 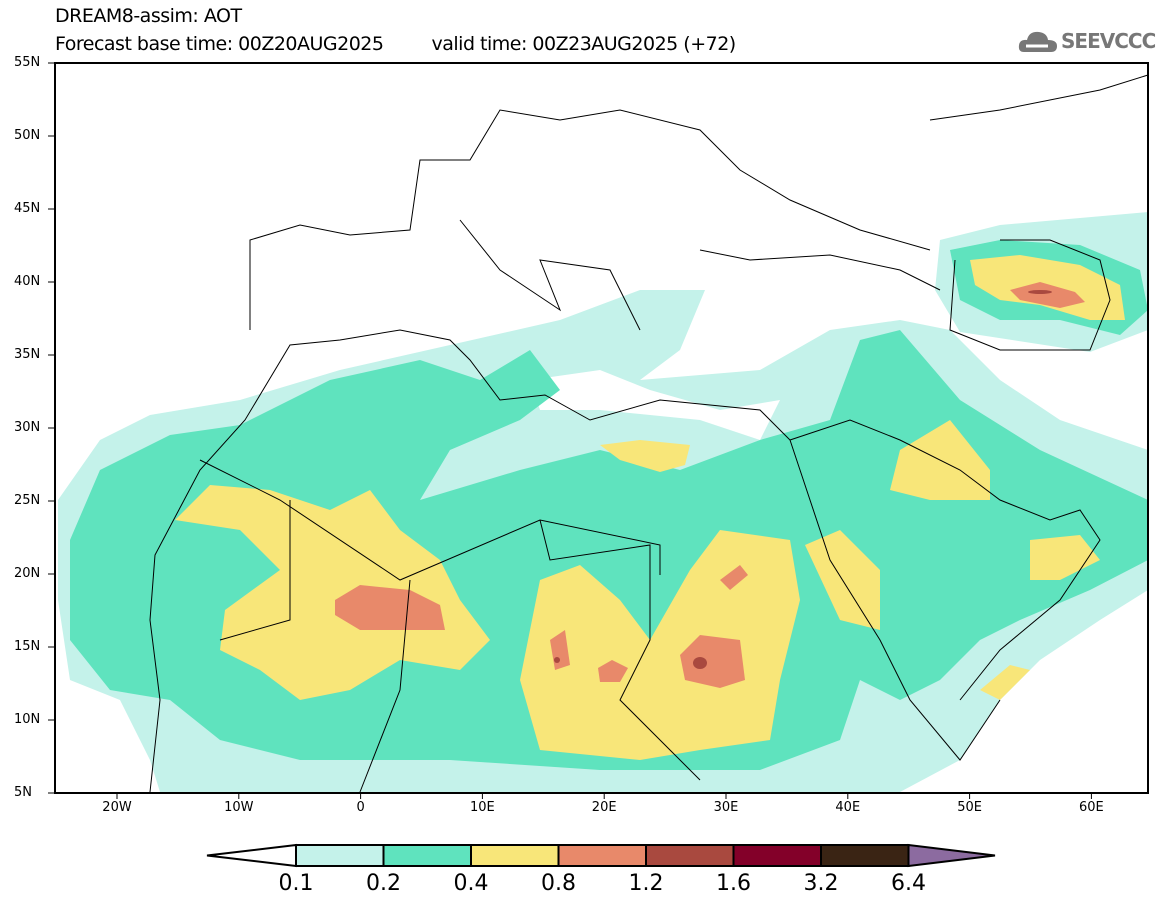 I want to click on lon-label: 60E, so click(x=1091, y=807).